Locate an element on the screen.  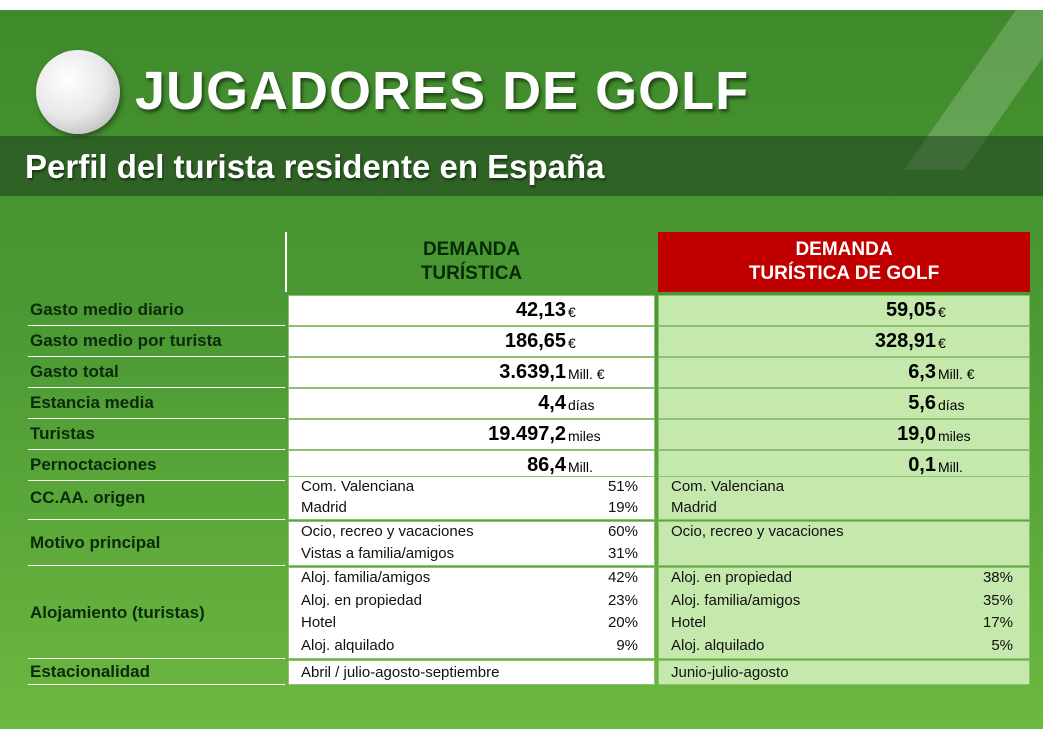
metric-value: 4,4 is located at coordinates (552, 403).